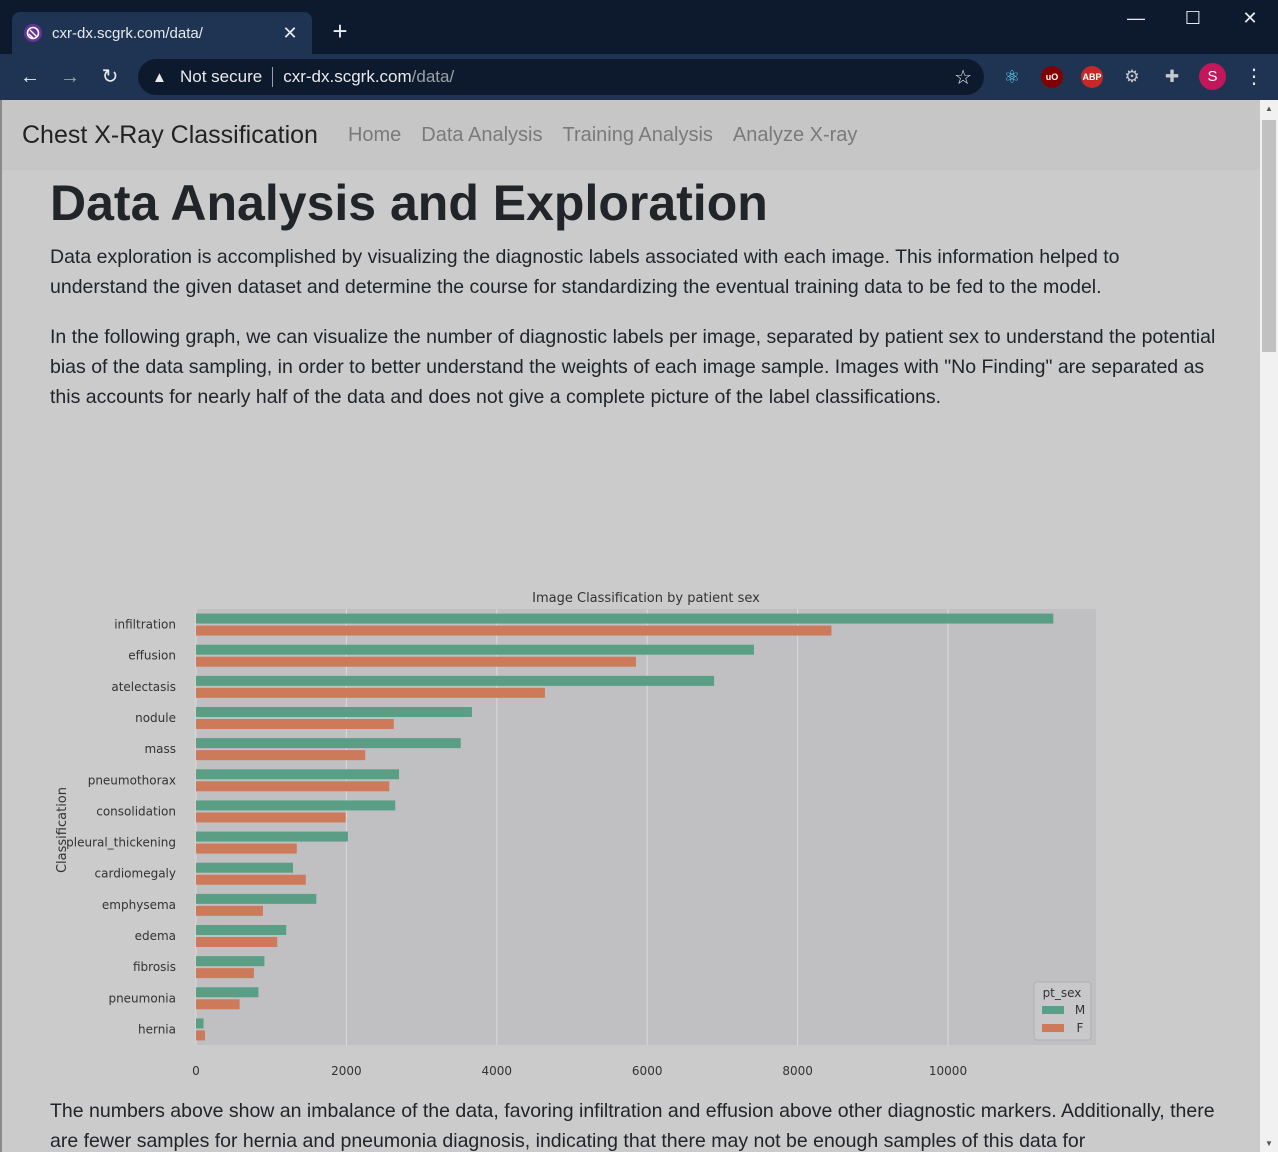 The width and height of the screenshot is (1278, 1152). I want to click on bar-m-consolidation, so click(296, 805).